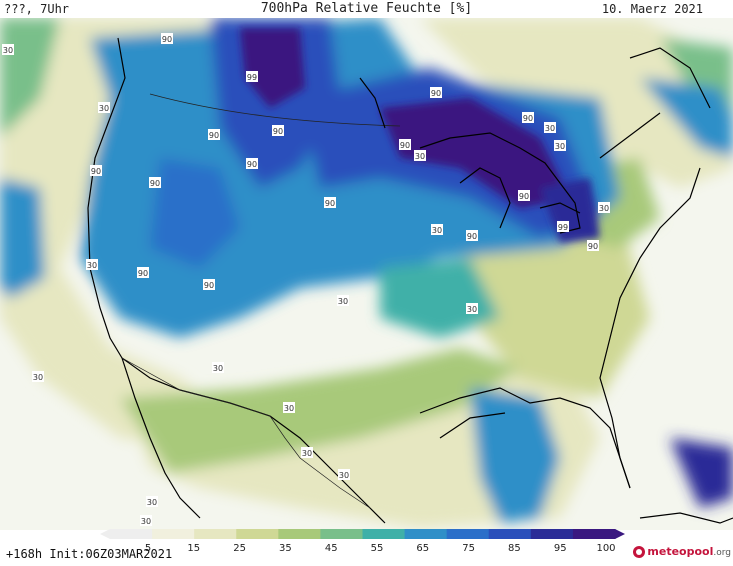 The width and height of the screenshot is (733, 566). Describe the element at coordinates (331, 548) in the screenshot. I see `legend-tick-label: 45` at that location.